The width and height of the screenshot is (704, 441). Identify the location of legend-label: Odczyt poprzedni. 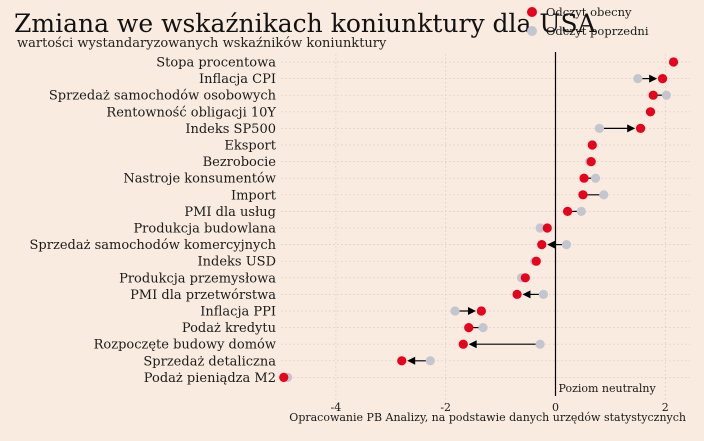
(597, 31).